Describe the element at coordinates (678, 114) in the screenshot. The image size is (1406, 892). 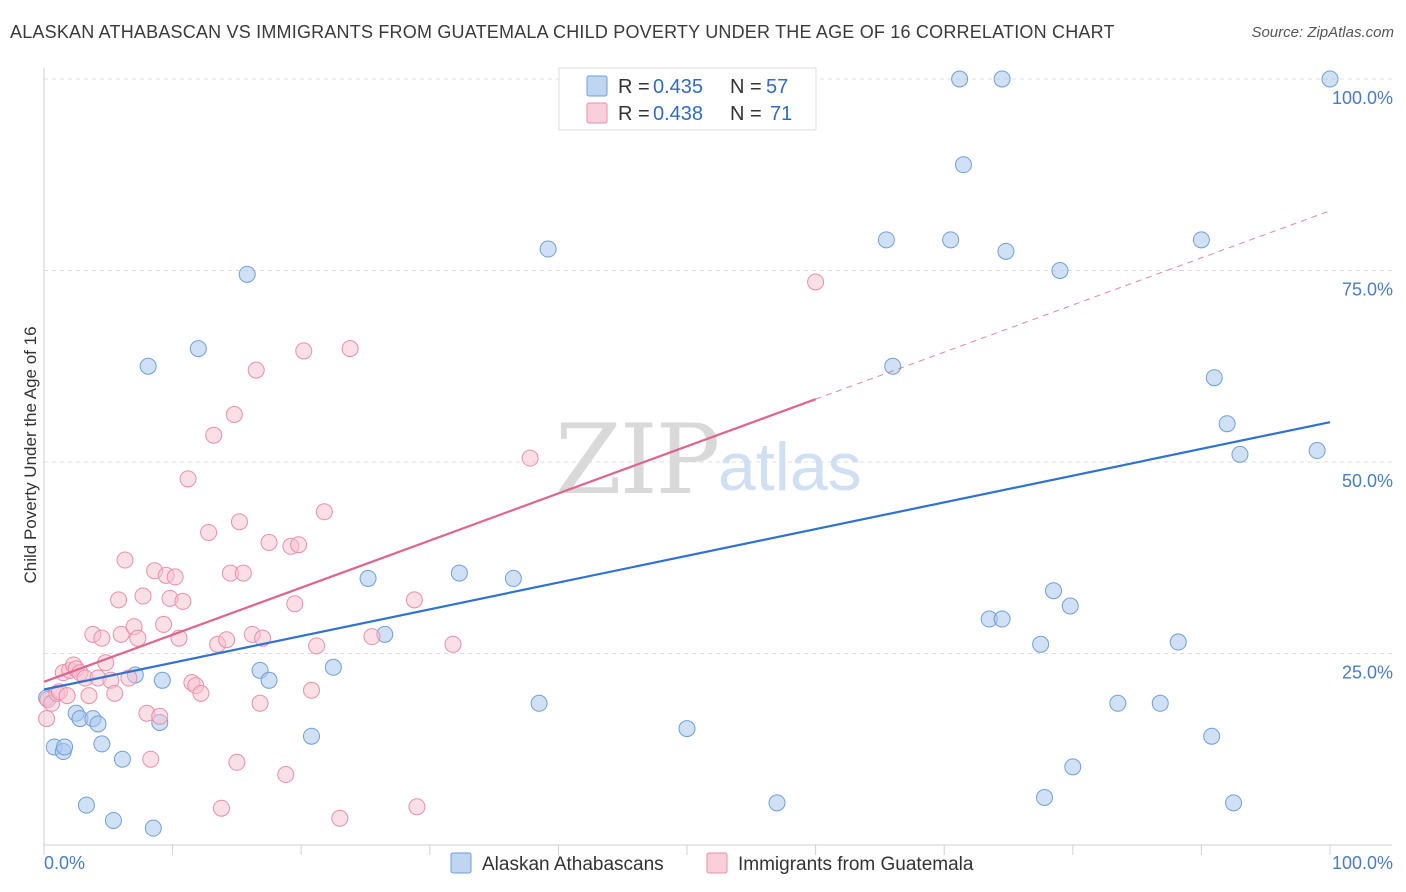
I see `legend-r-value-2: 0.438` at that location.